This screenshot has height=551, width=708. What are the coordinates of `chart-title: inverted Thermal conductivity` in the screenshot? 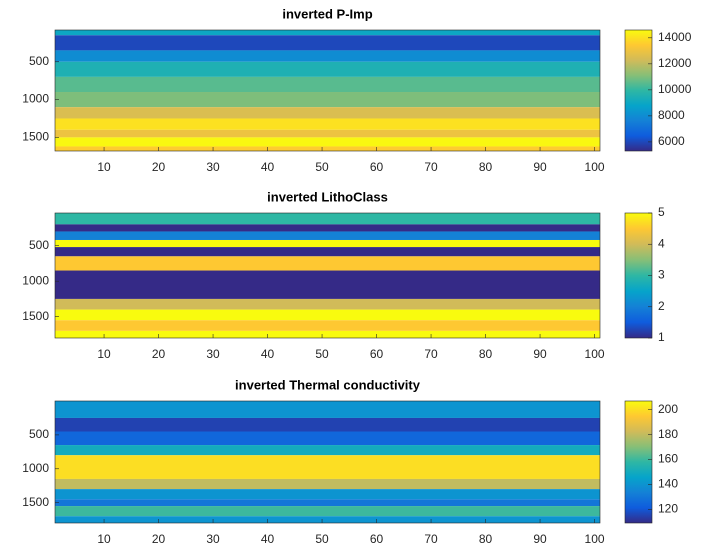 It's located at (328, 384).